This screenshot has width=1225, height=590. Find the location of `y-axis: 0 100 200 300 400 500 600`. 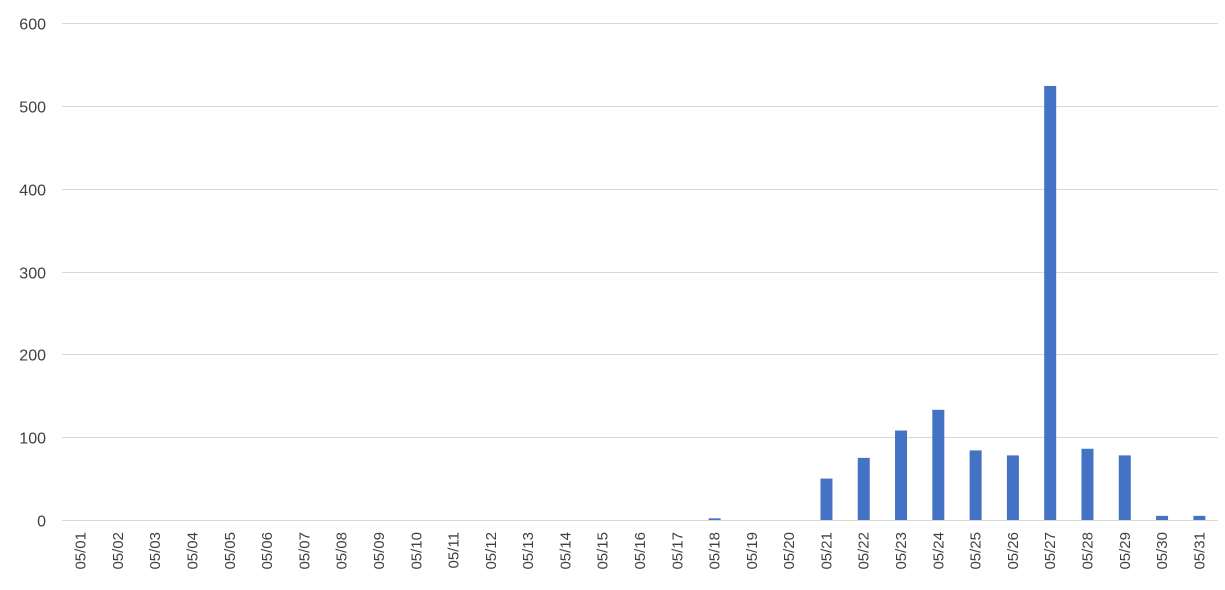

y-axis: 0 100 200 300 400 500 600 is located at coordinates (32, 274).